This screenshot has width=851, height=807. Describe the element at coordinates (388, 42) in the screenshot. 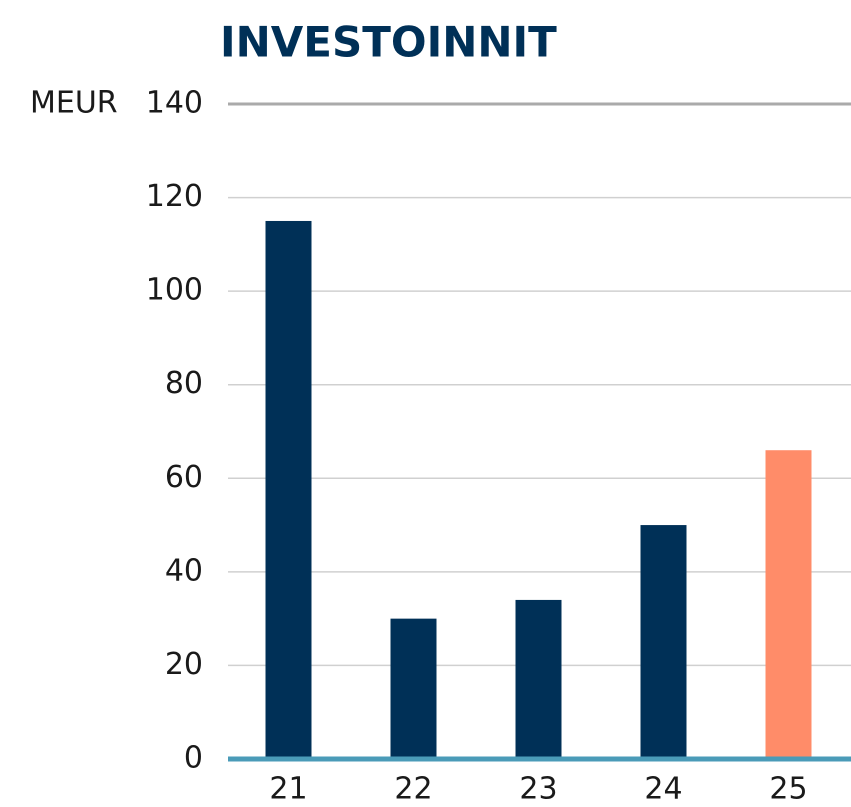

I see `chart-title: INVESTOINNIT` at that location.